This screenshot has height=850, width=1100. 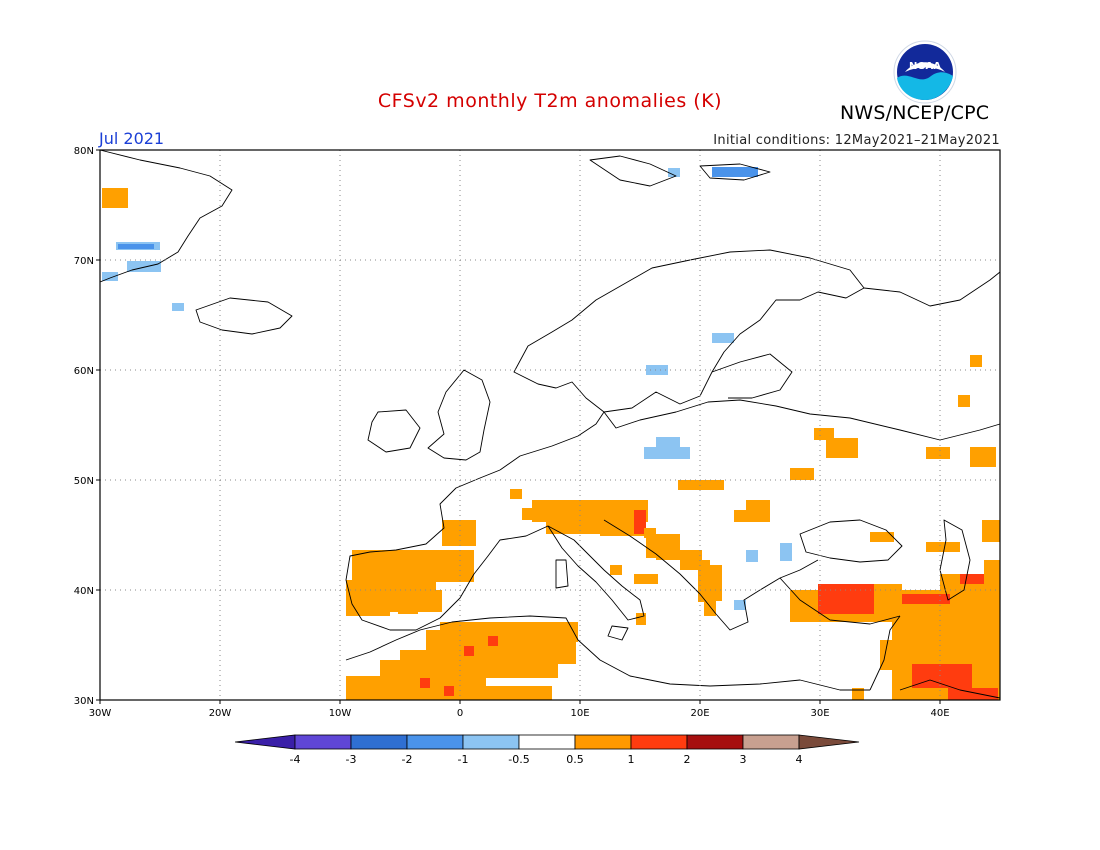 I want to click on noaa-logo-text: NOAA, so click(x=925, y=66).